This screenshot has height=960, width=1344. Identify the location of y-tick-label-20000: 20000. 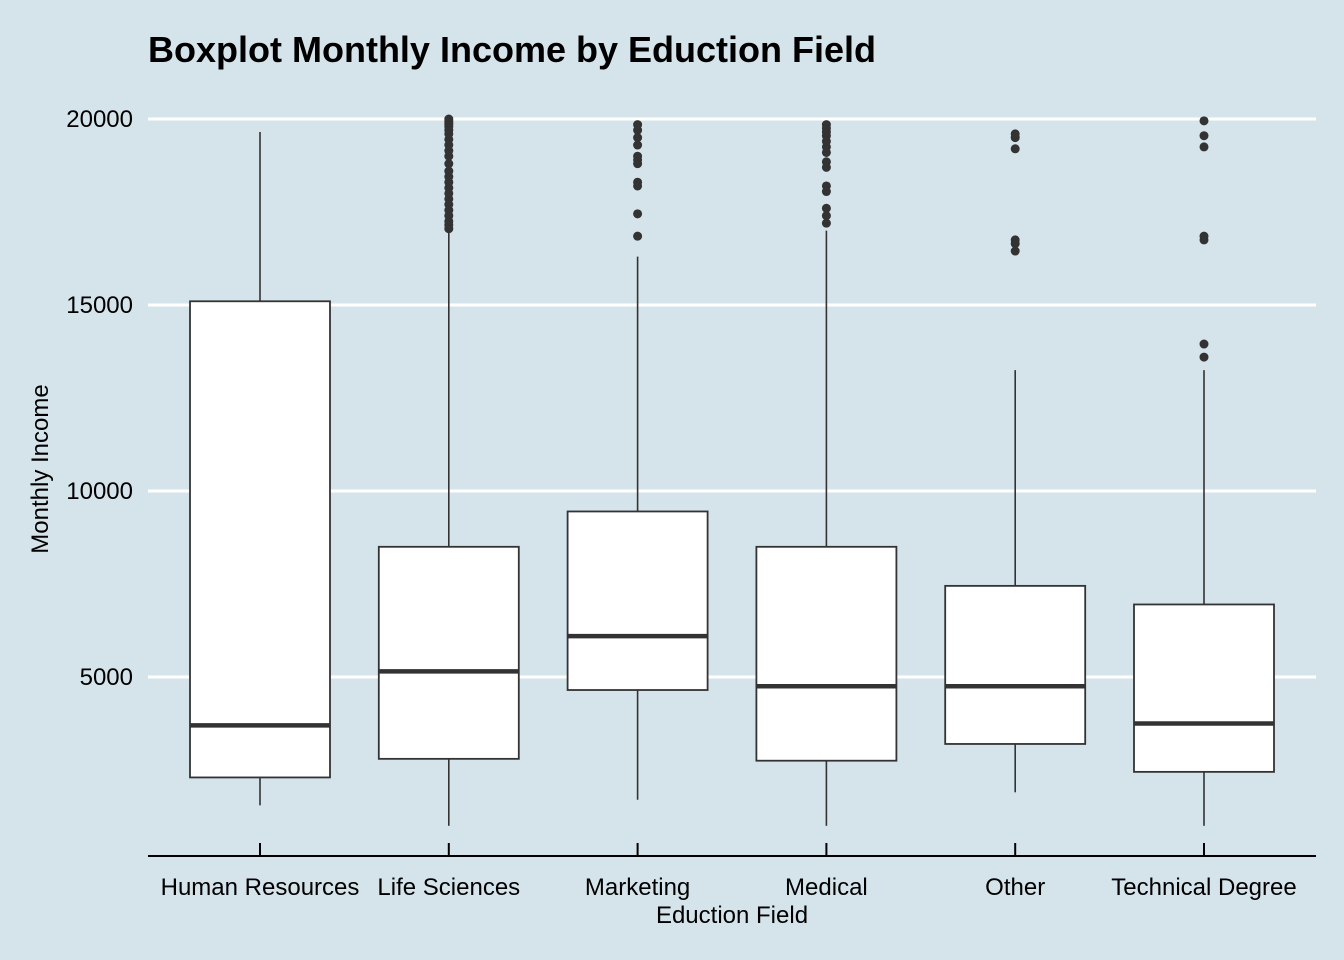
(99, 119).